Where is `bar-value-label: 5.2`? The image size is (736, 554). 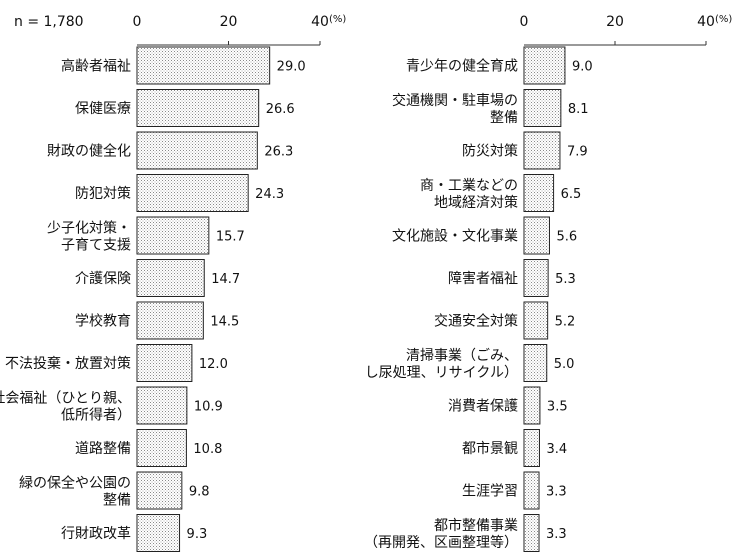 bar-value-label: 5.2 is located at coordinates (565, 322).